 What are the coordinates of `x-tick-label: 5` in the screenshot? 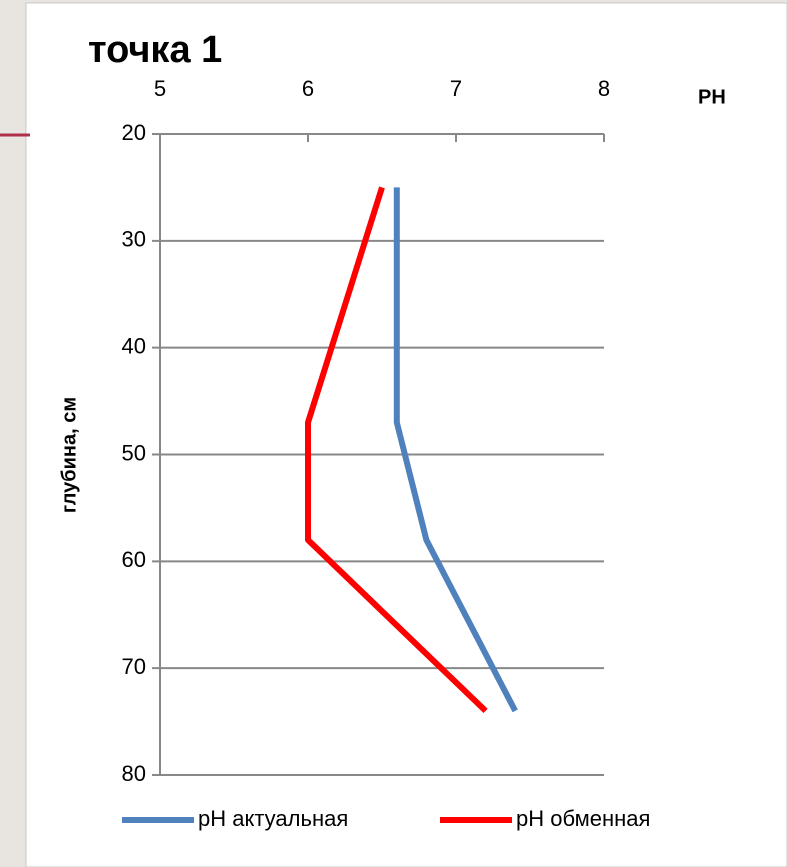 It's located at (160, 88).